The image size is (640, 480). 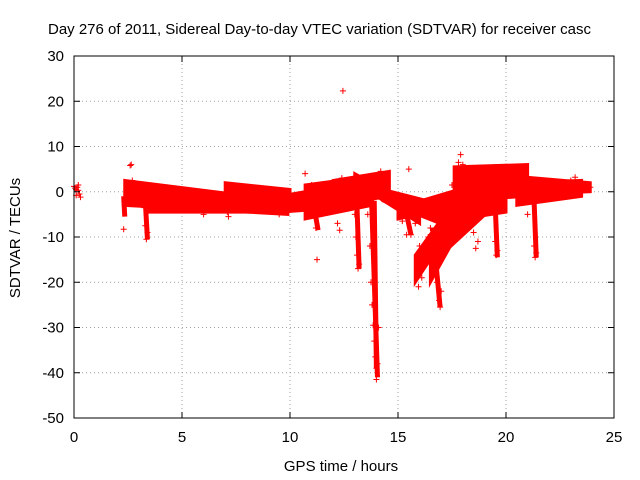 What do you see at coordinates (60, 192) in the screenshot?
I see `y-tick-label: 0` at bounding box center [60, 192].